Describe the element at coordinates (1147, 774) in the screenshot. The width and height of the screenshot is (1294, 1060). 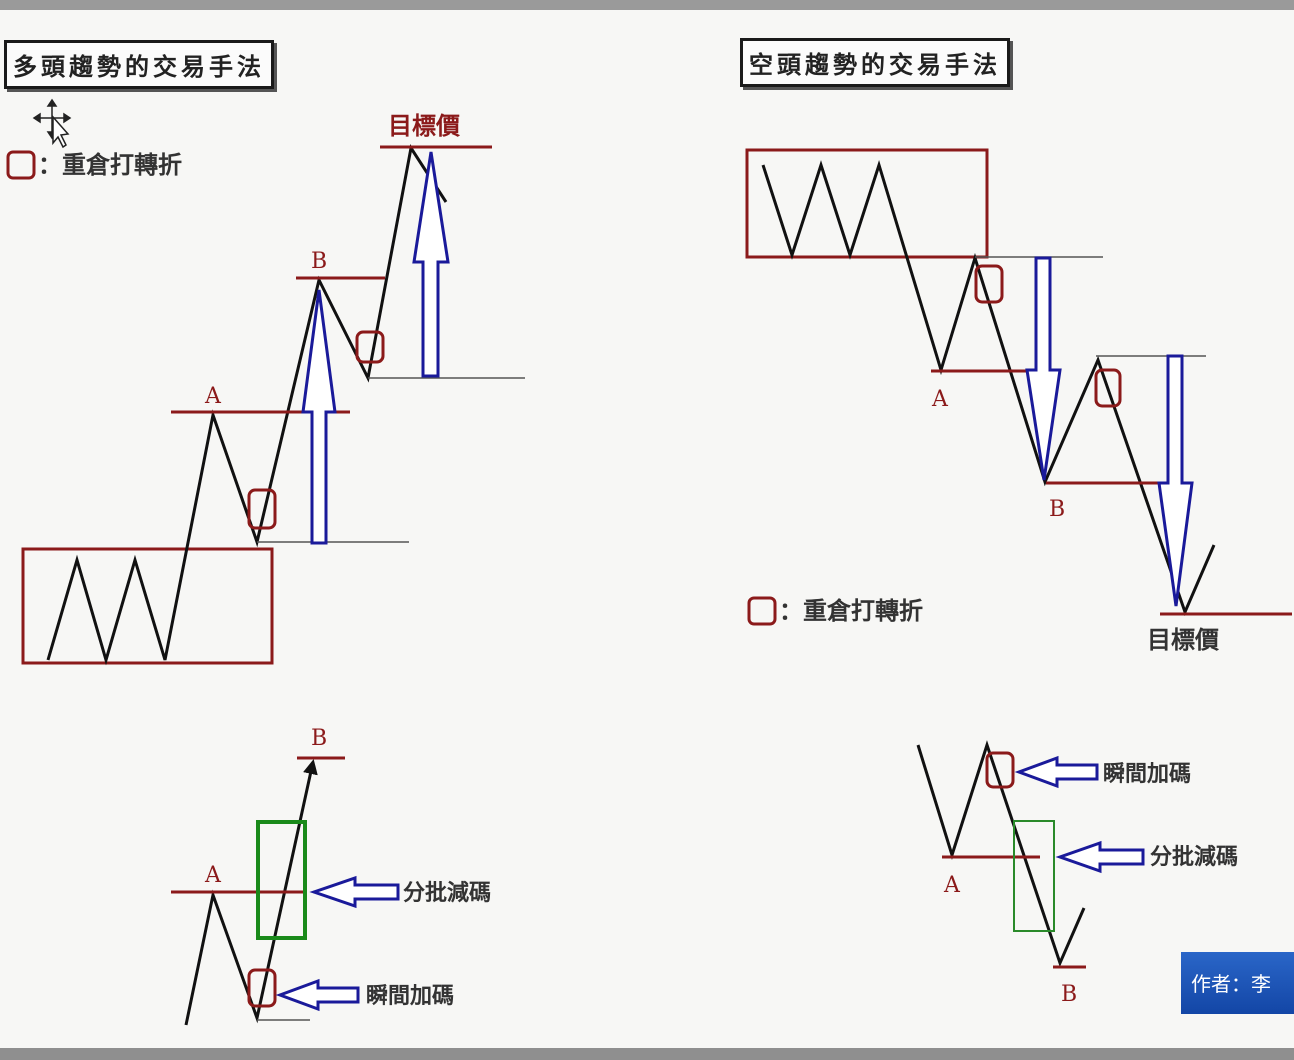
I see `bear-add-label: 瞬間加碼` at that location.